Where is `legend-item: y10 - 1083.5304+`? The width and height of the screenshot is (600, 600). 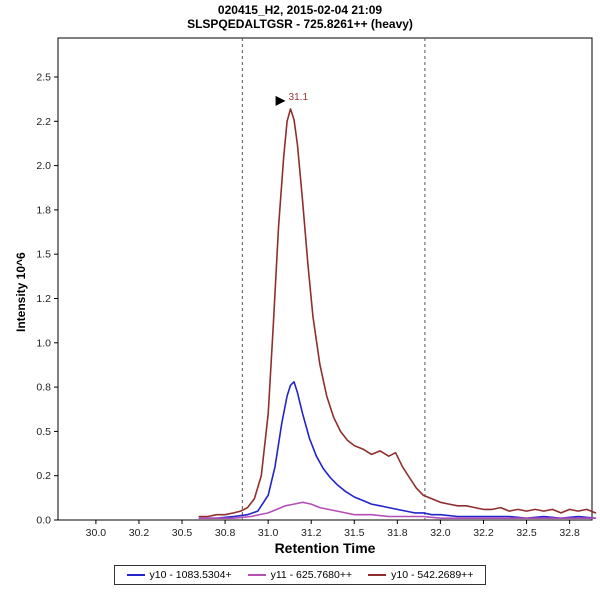 legend-item: y10 - 1083.5304+ is located at coordinates (179, 575).